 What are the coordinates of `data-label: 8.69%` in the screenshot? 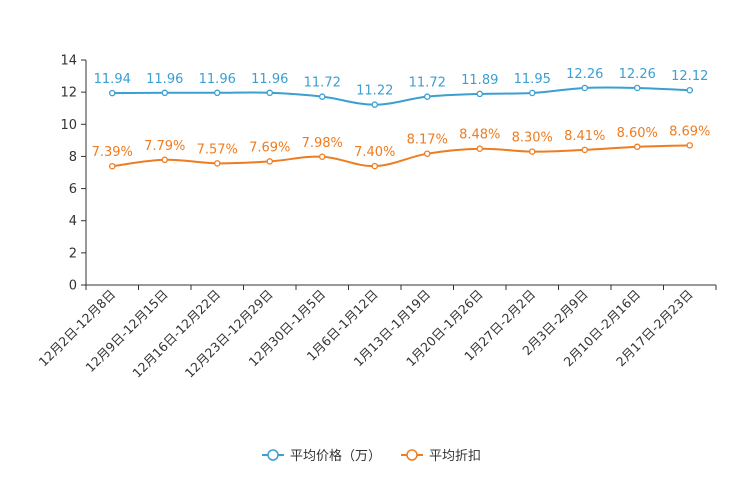 It's located at (689, 131).